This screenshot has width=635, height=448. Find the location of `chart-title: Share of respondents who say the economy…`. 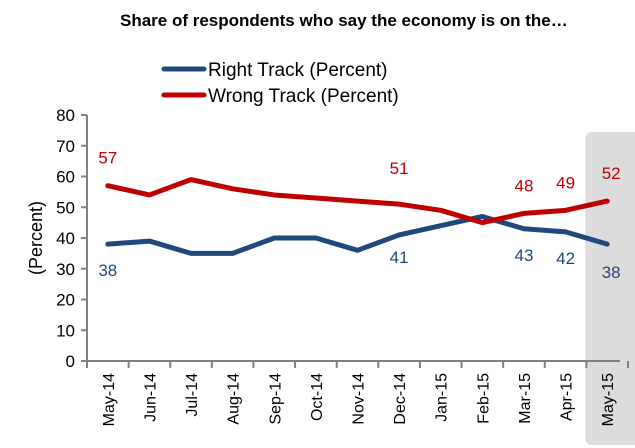

chart-title: Share of respondents who say the economy… is located at coordinates (344, 20).